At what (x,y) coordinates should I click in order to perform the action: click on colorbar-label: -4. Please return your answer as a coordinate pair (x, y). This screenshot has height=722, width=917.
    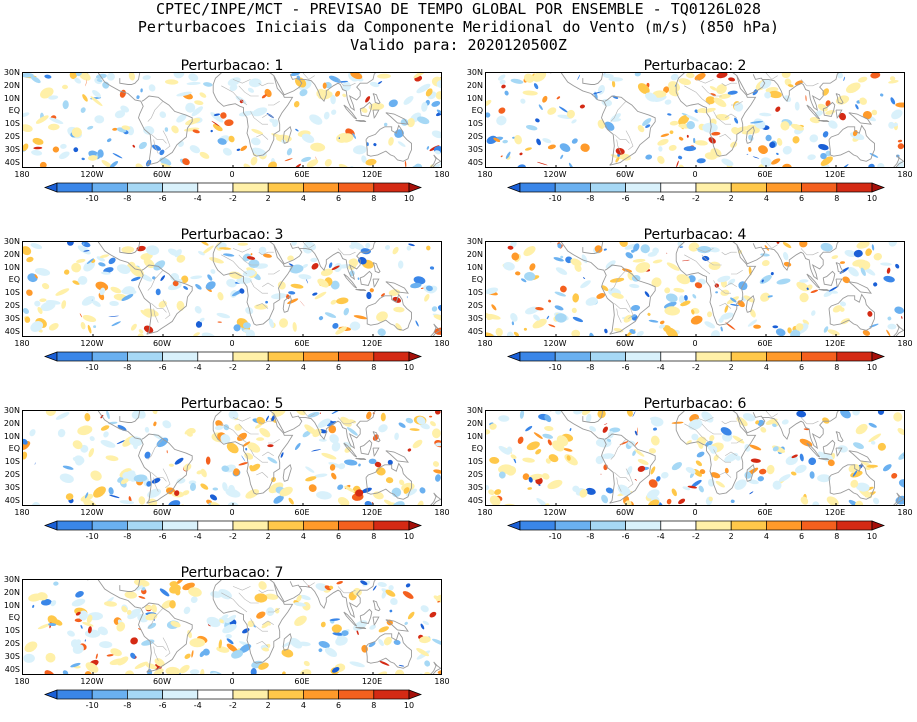
    Looking at the image, I should click on (660, 367).